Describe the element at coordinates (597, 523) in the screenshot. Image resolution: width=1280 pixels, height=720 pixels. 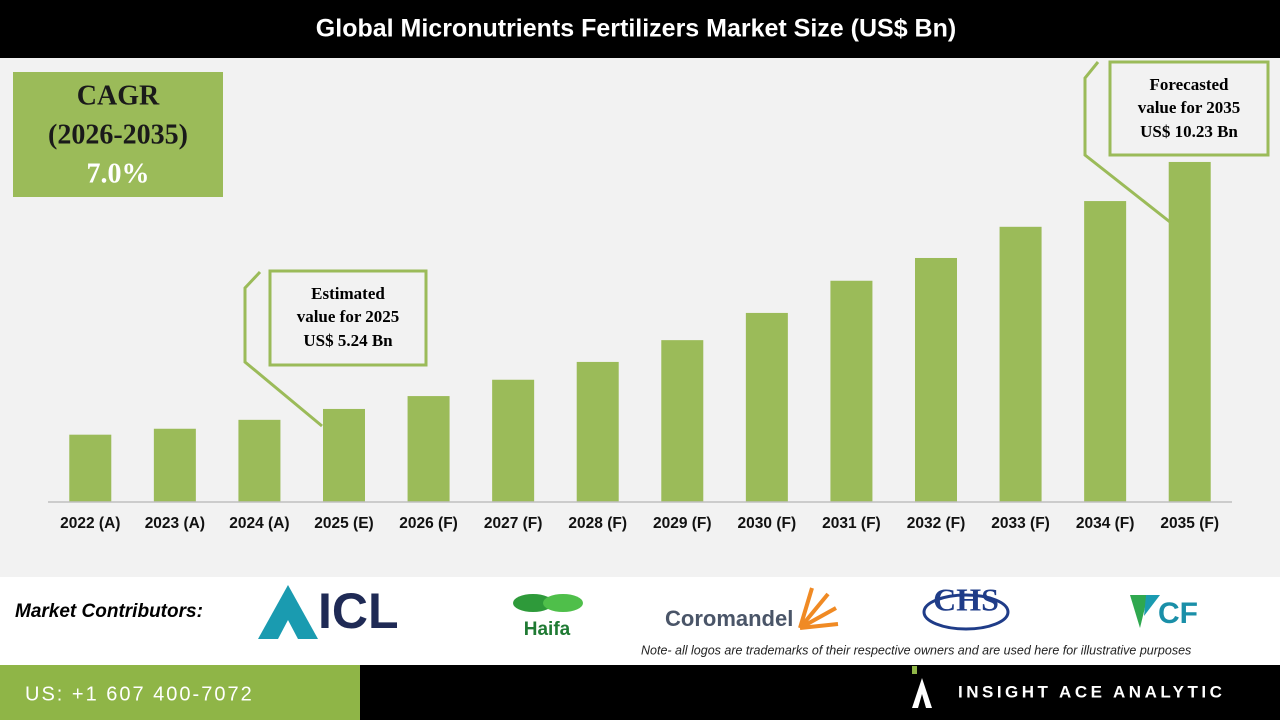
I see `x-tick-label: 2028 (F)` at that location.